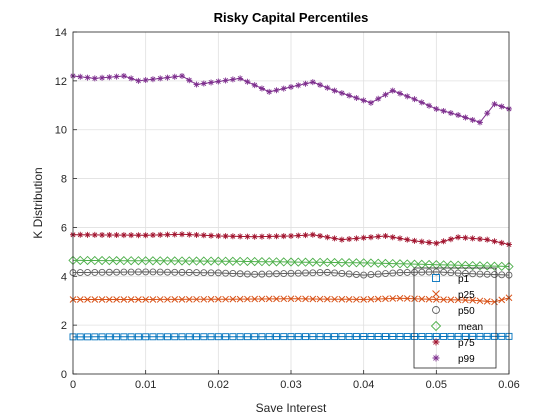  I want to click on x-tick-label: 0.02, so click(218, 385).